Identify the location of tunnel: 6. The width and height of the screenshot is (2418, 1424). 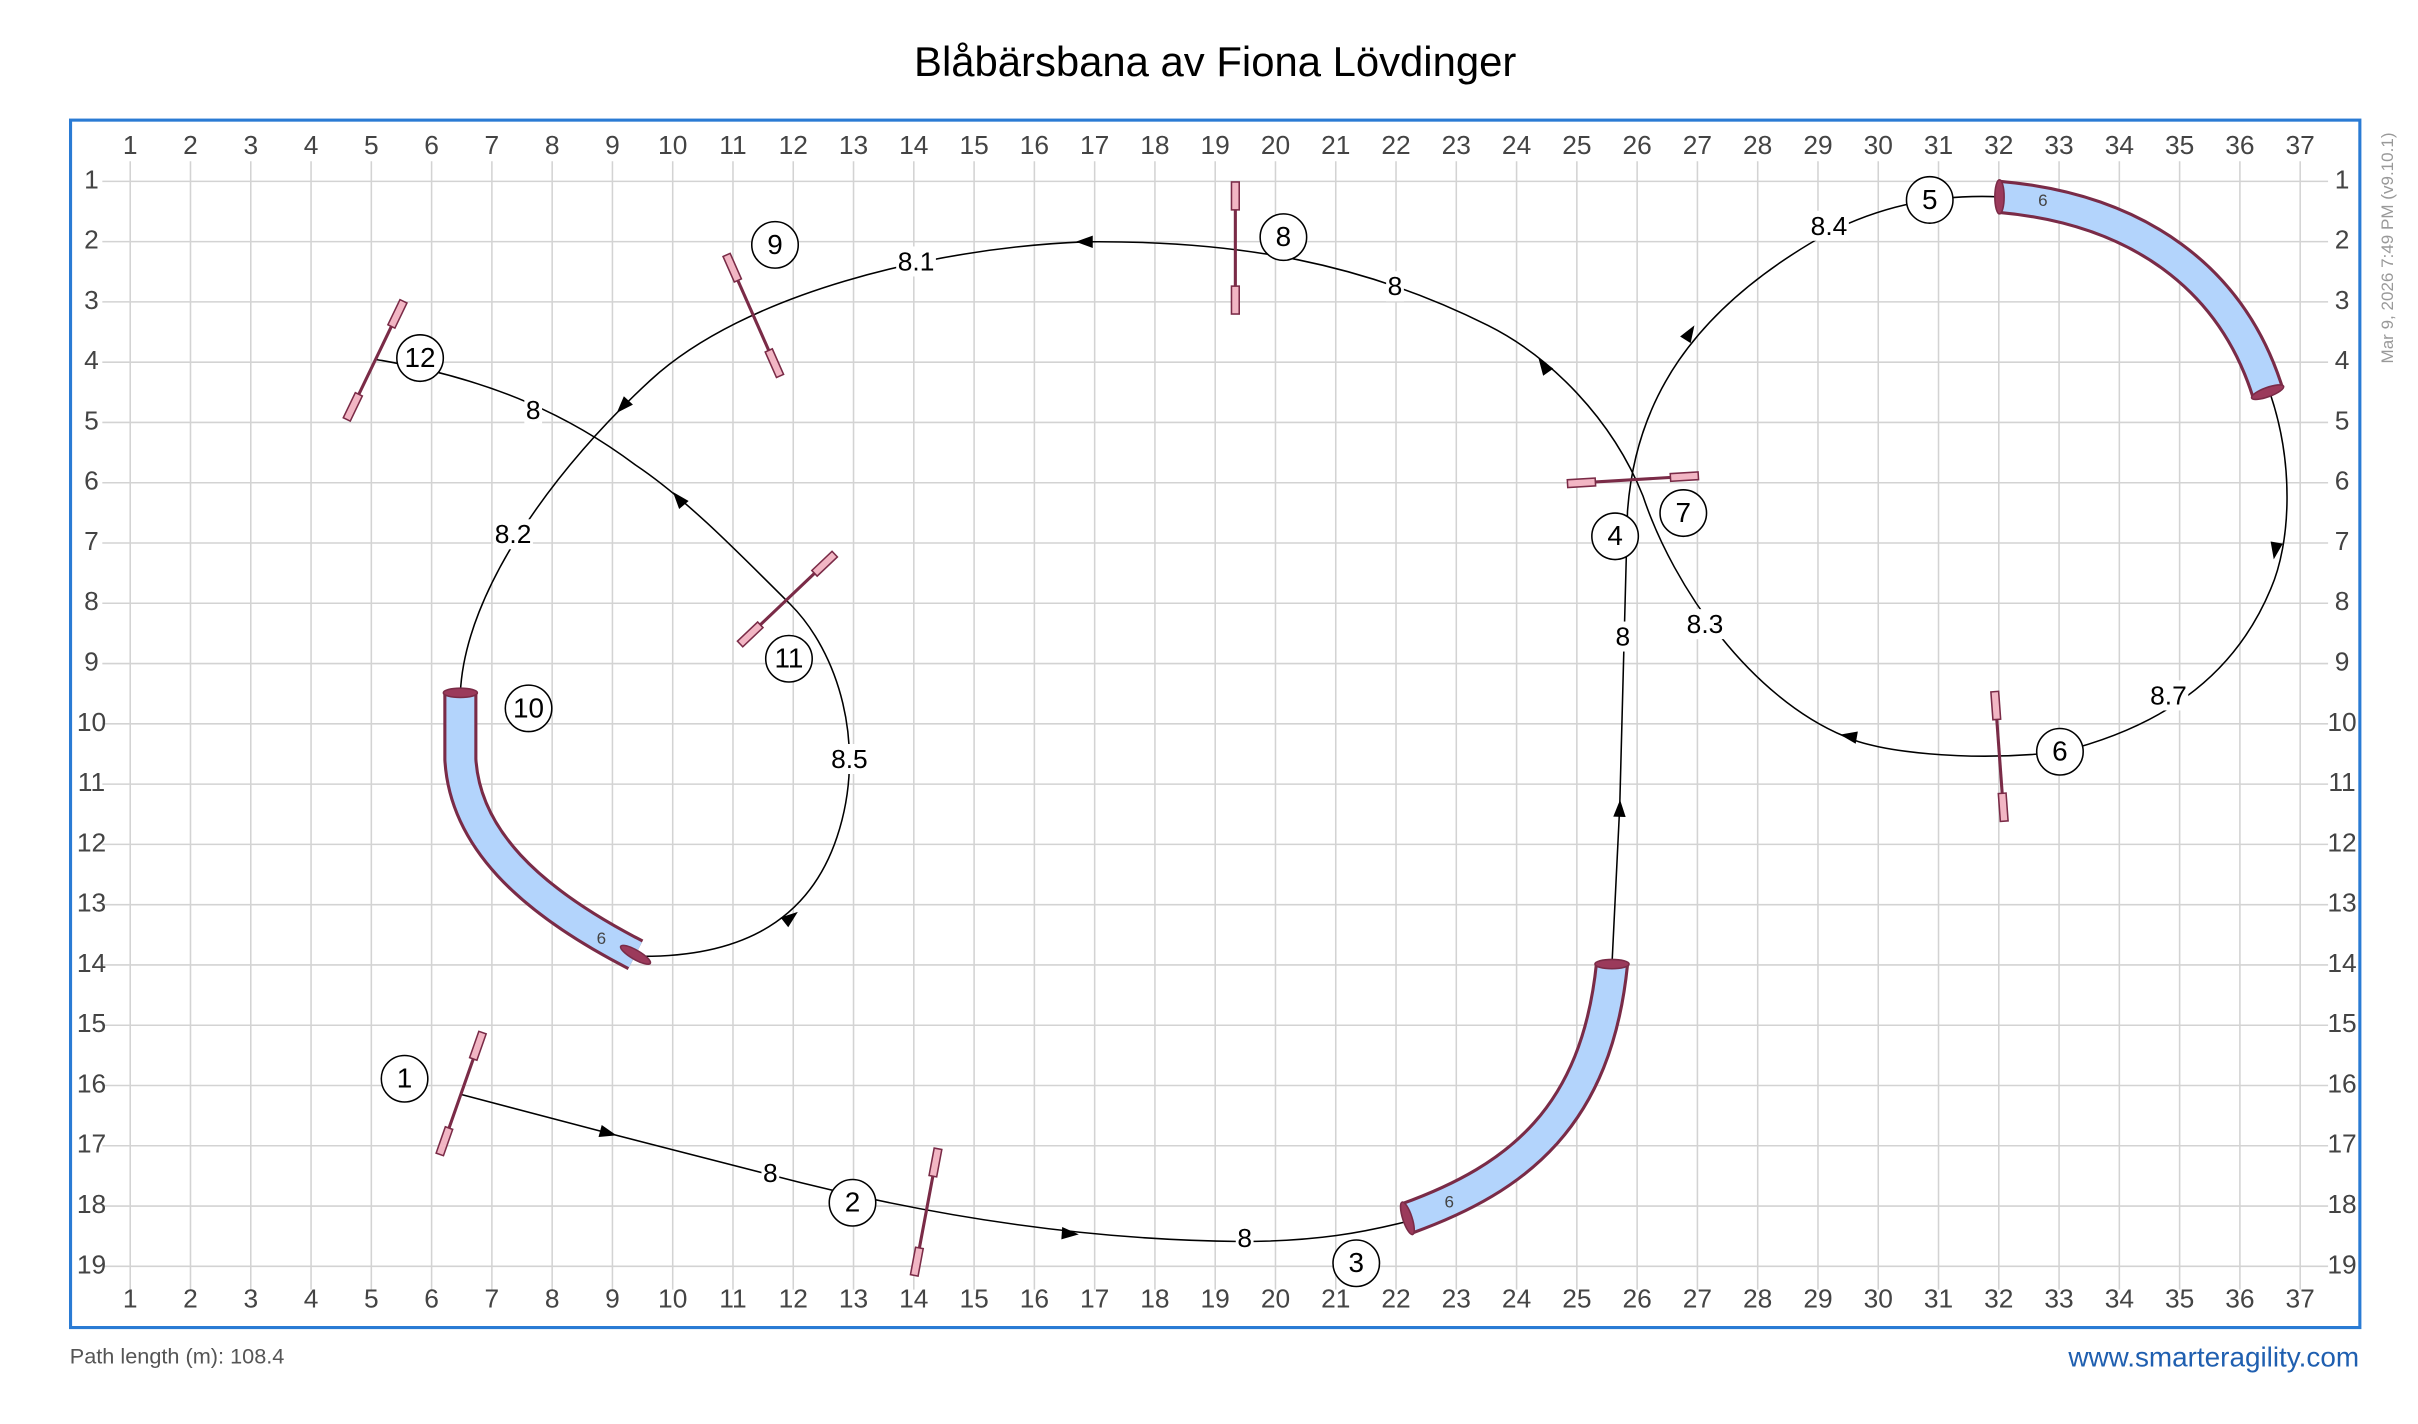
(2139, 290).